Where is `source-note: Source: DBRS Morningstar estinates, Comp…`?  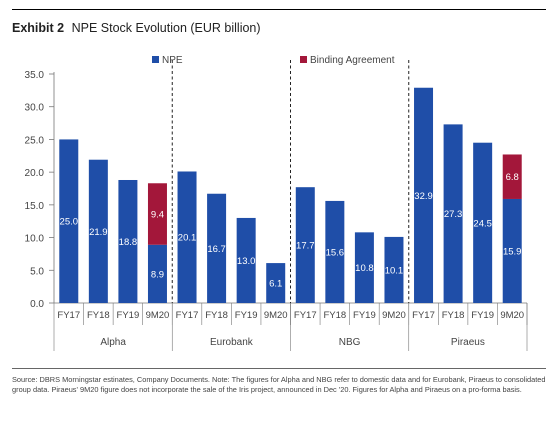 source-note: Source: DBRS Morningstar estinates, Comp… is located at coordinates (279, 385).